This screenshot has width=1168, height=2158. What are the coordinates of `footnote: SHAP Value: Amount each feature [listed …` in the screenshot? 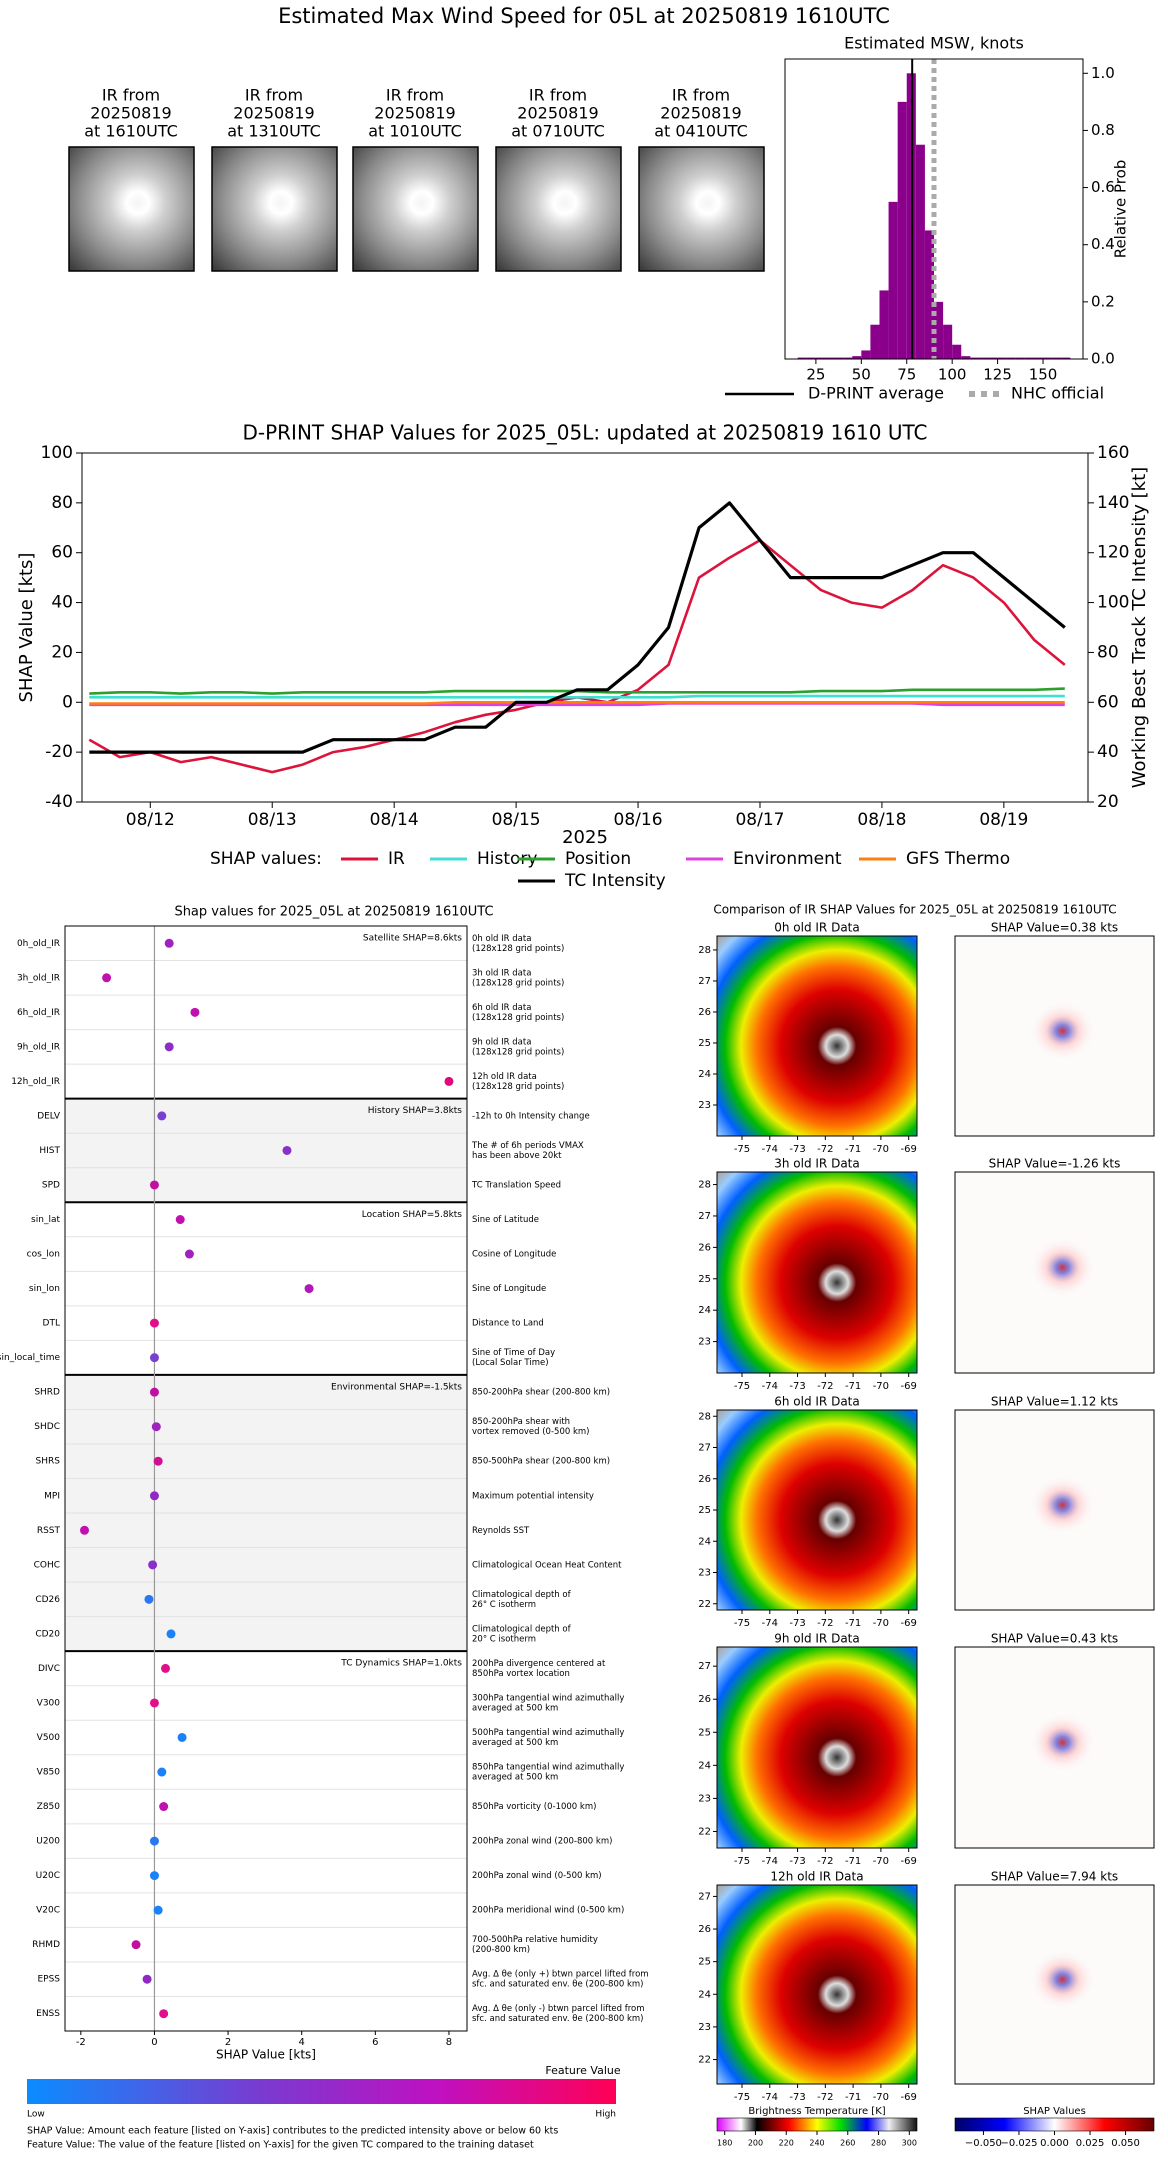 It's located at (292, 2131).